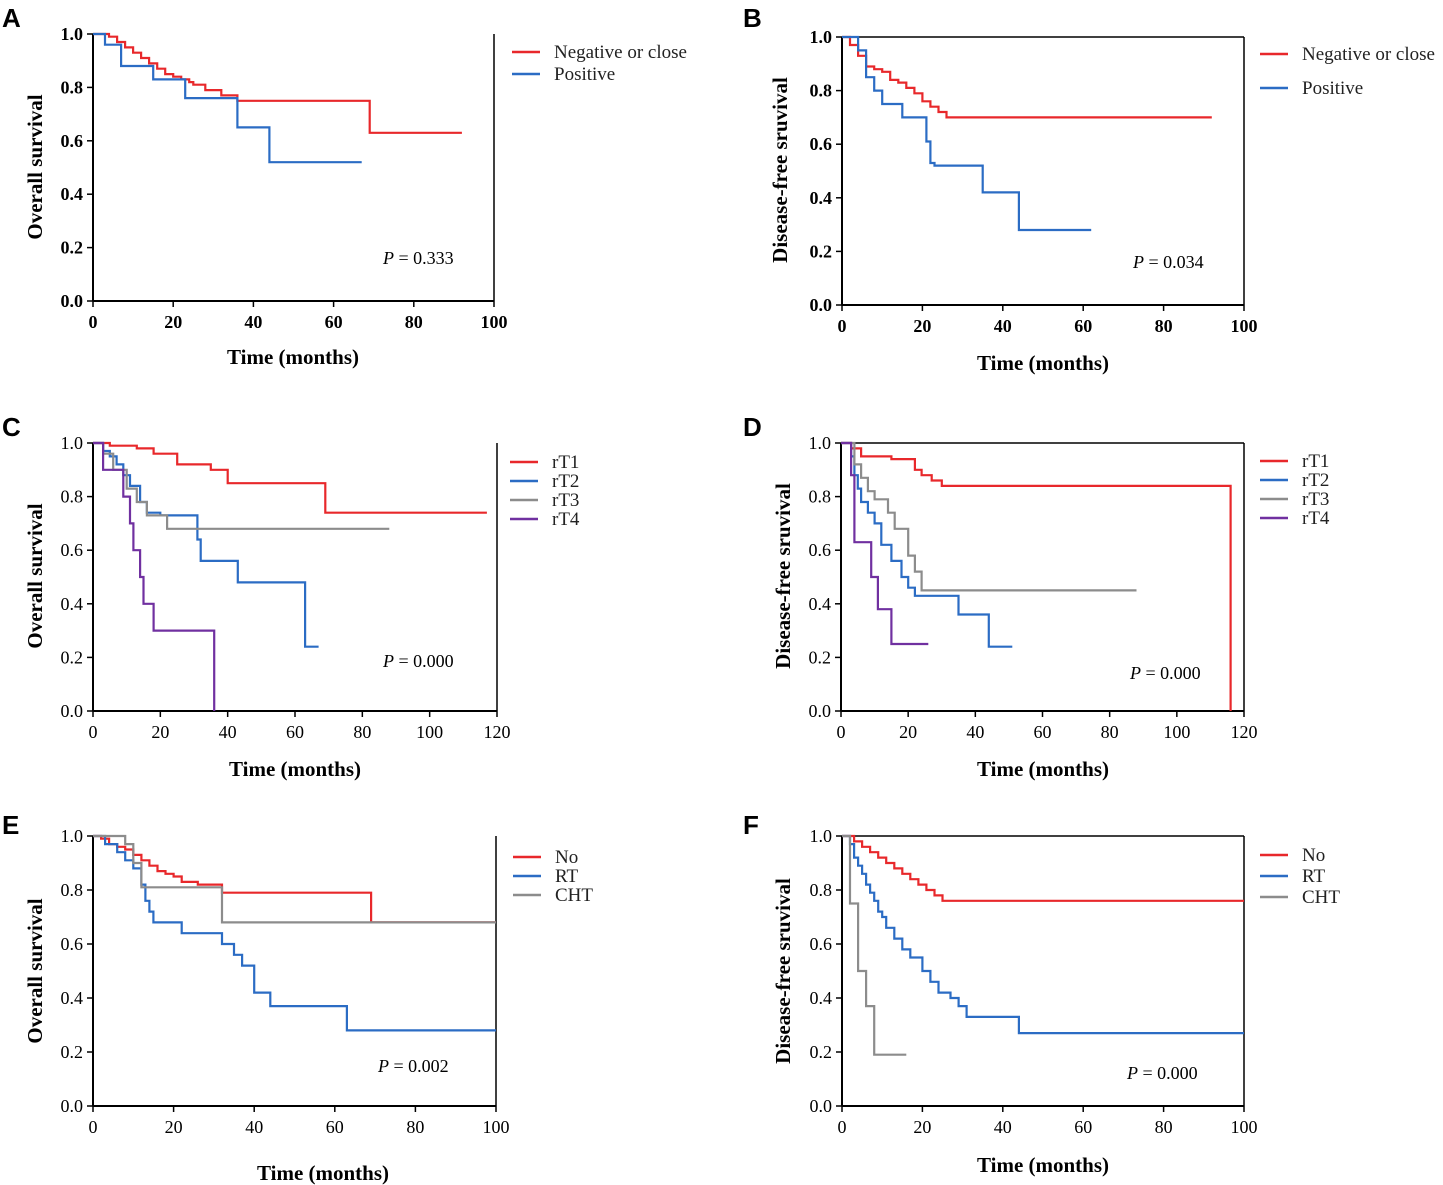 This screenshot has height=1185, width=1443. What do you see at coordinates (1244, 732) in the screenshot?
I see `x-tick-label: 120` at bounding box center [1244, 732].